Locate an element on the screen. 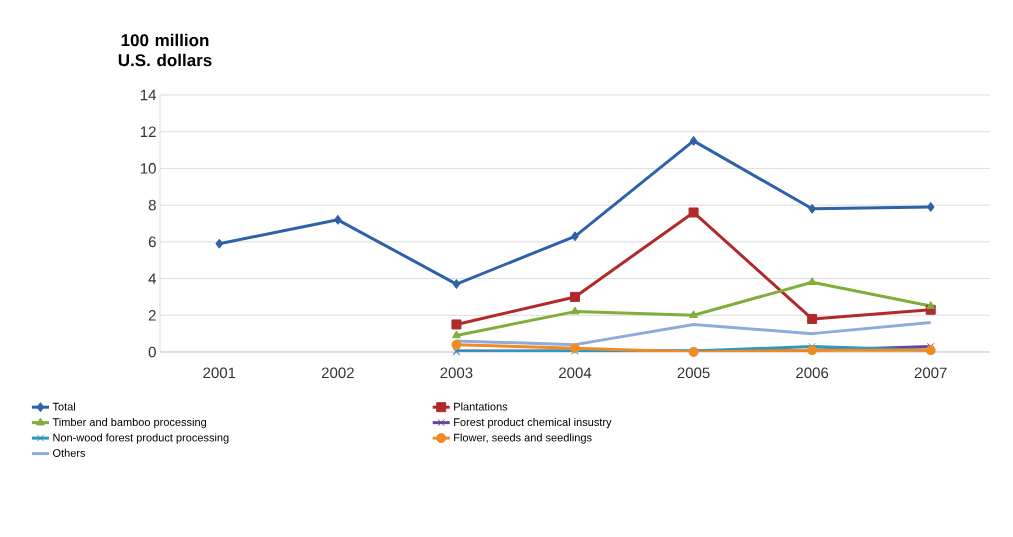 Image resolution: width=1013 pixels, height=537 pixels. legend-label: Flower, seeds and seedlings is located at coordinates (523, 438).